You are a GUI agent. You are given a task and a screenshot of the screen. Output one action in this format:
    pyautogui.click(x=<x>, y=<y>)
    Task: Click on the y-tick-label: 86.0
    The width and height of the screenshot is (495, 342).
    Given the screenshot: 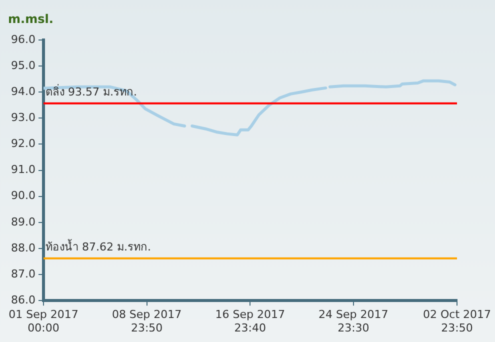 What is the action you would take?
    pyautogui.click(x=23, y=299)
    